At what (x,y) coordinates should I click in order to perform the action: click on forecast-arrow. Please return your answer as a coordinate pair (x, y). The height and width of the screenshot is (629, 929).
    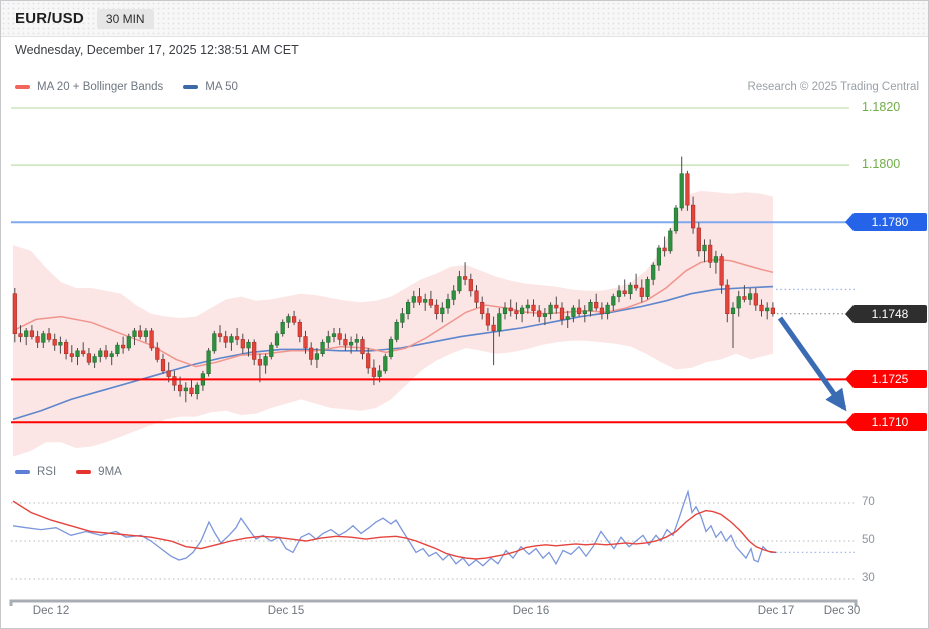
    Looking at the image, I should click on (812, 364).